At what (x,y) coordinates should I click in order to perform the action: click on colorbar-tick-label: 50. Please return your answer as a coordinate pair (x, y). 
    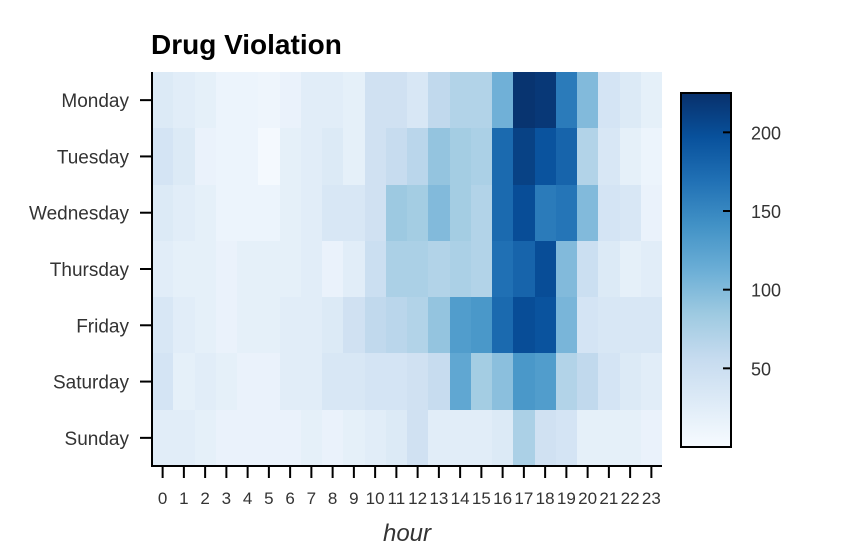
    Looking at the image, I should click on (761, 369).